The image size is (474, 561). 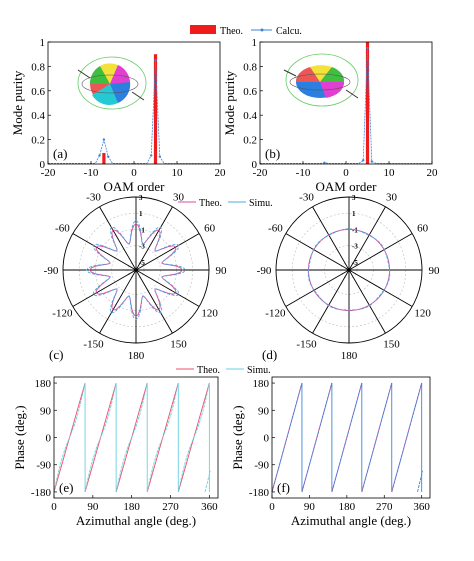 What do you see at coordinates (60, 153) in the screenshot?
I see `panel-label: (a)` at bounding box center [60, 153].